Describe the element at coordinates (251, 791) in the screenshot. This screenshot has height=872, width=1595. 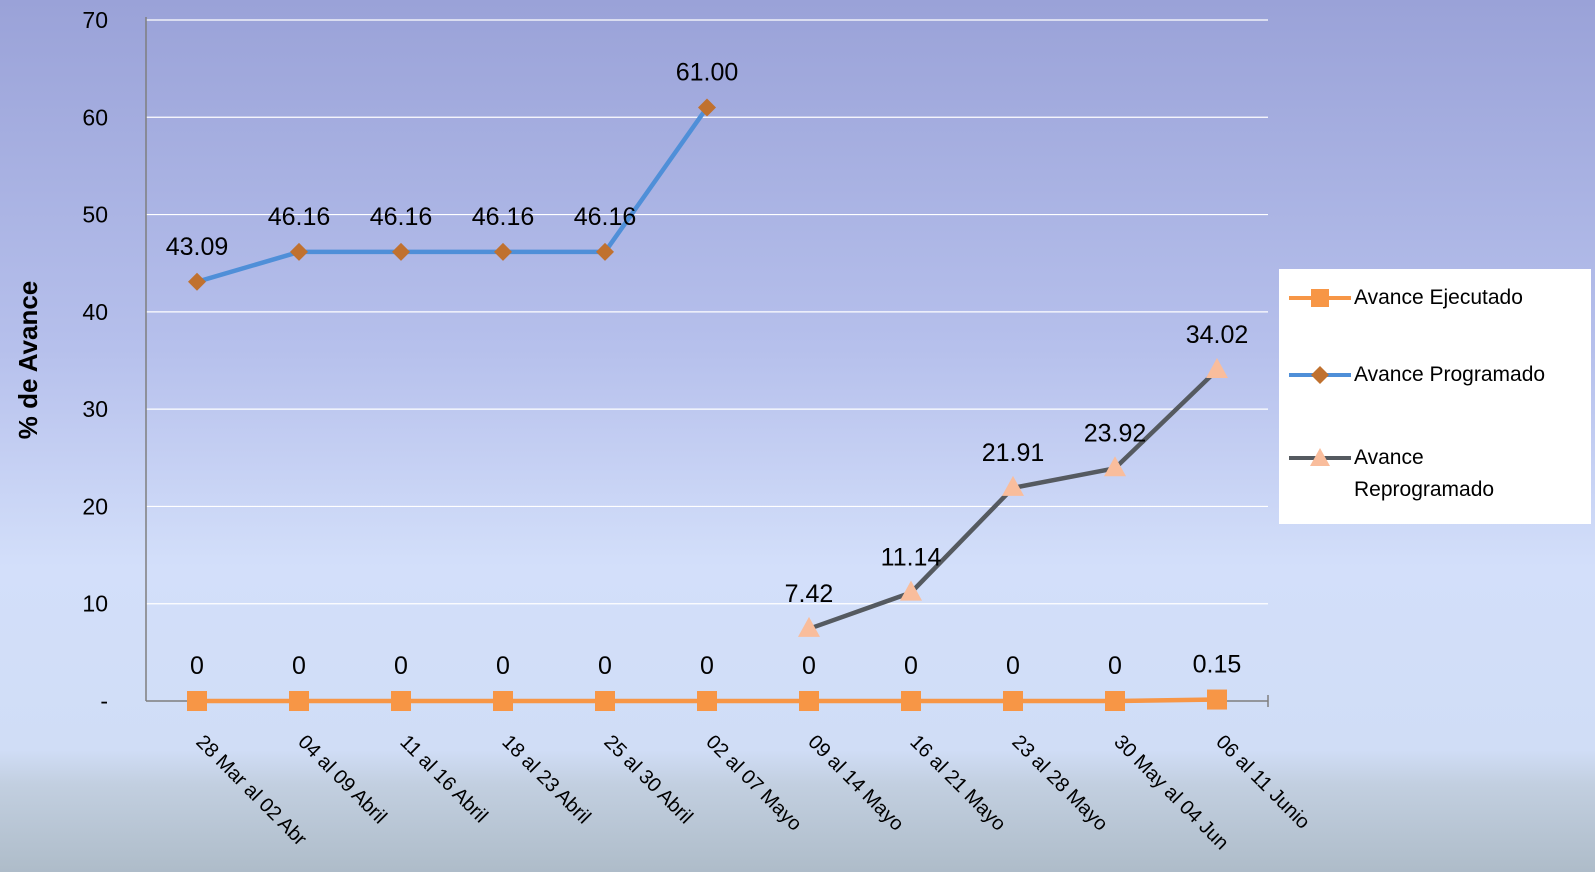
I see `x-tick-label: 28 Mar al 02 Abr` at that location.